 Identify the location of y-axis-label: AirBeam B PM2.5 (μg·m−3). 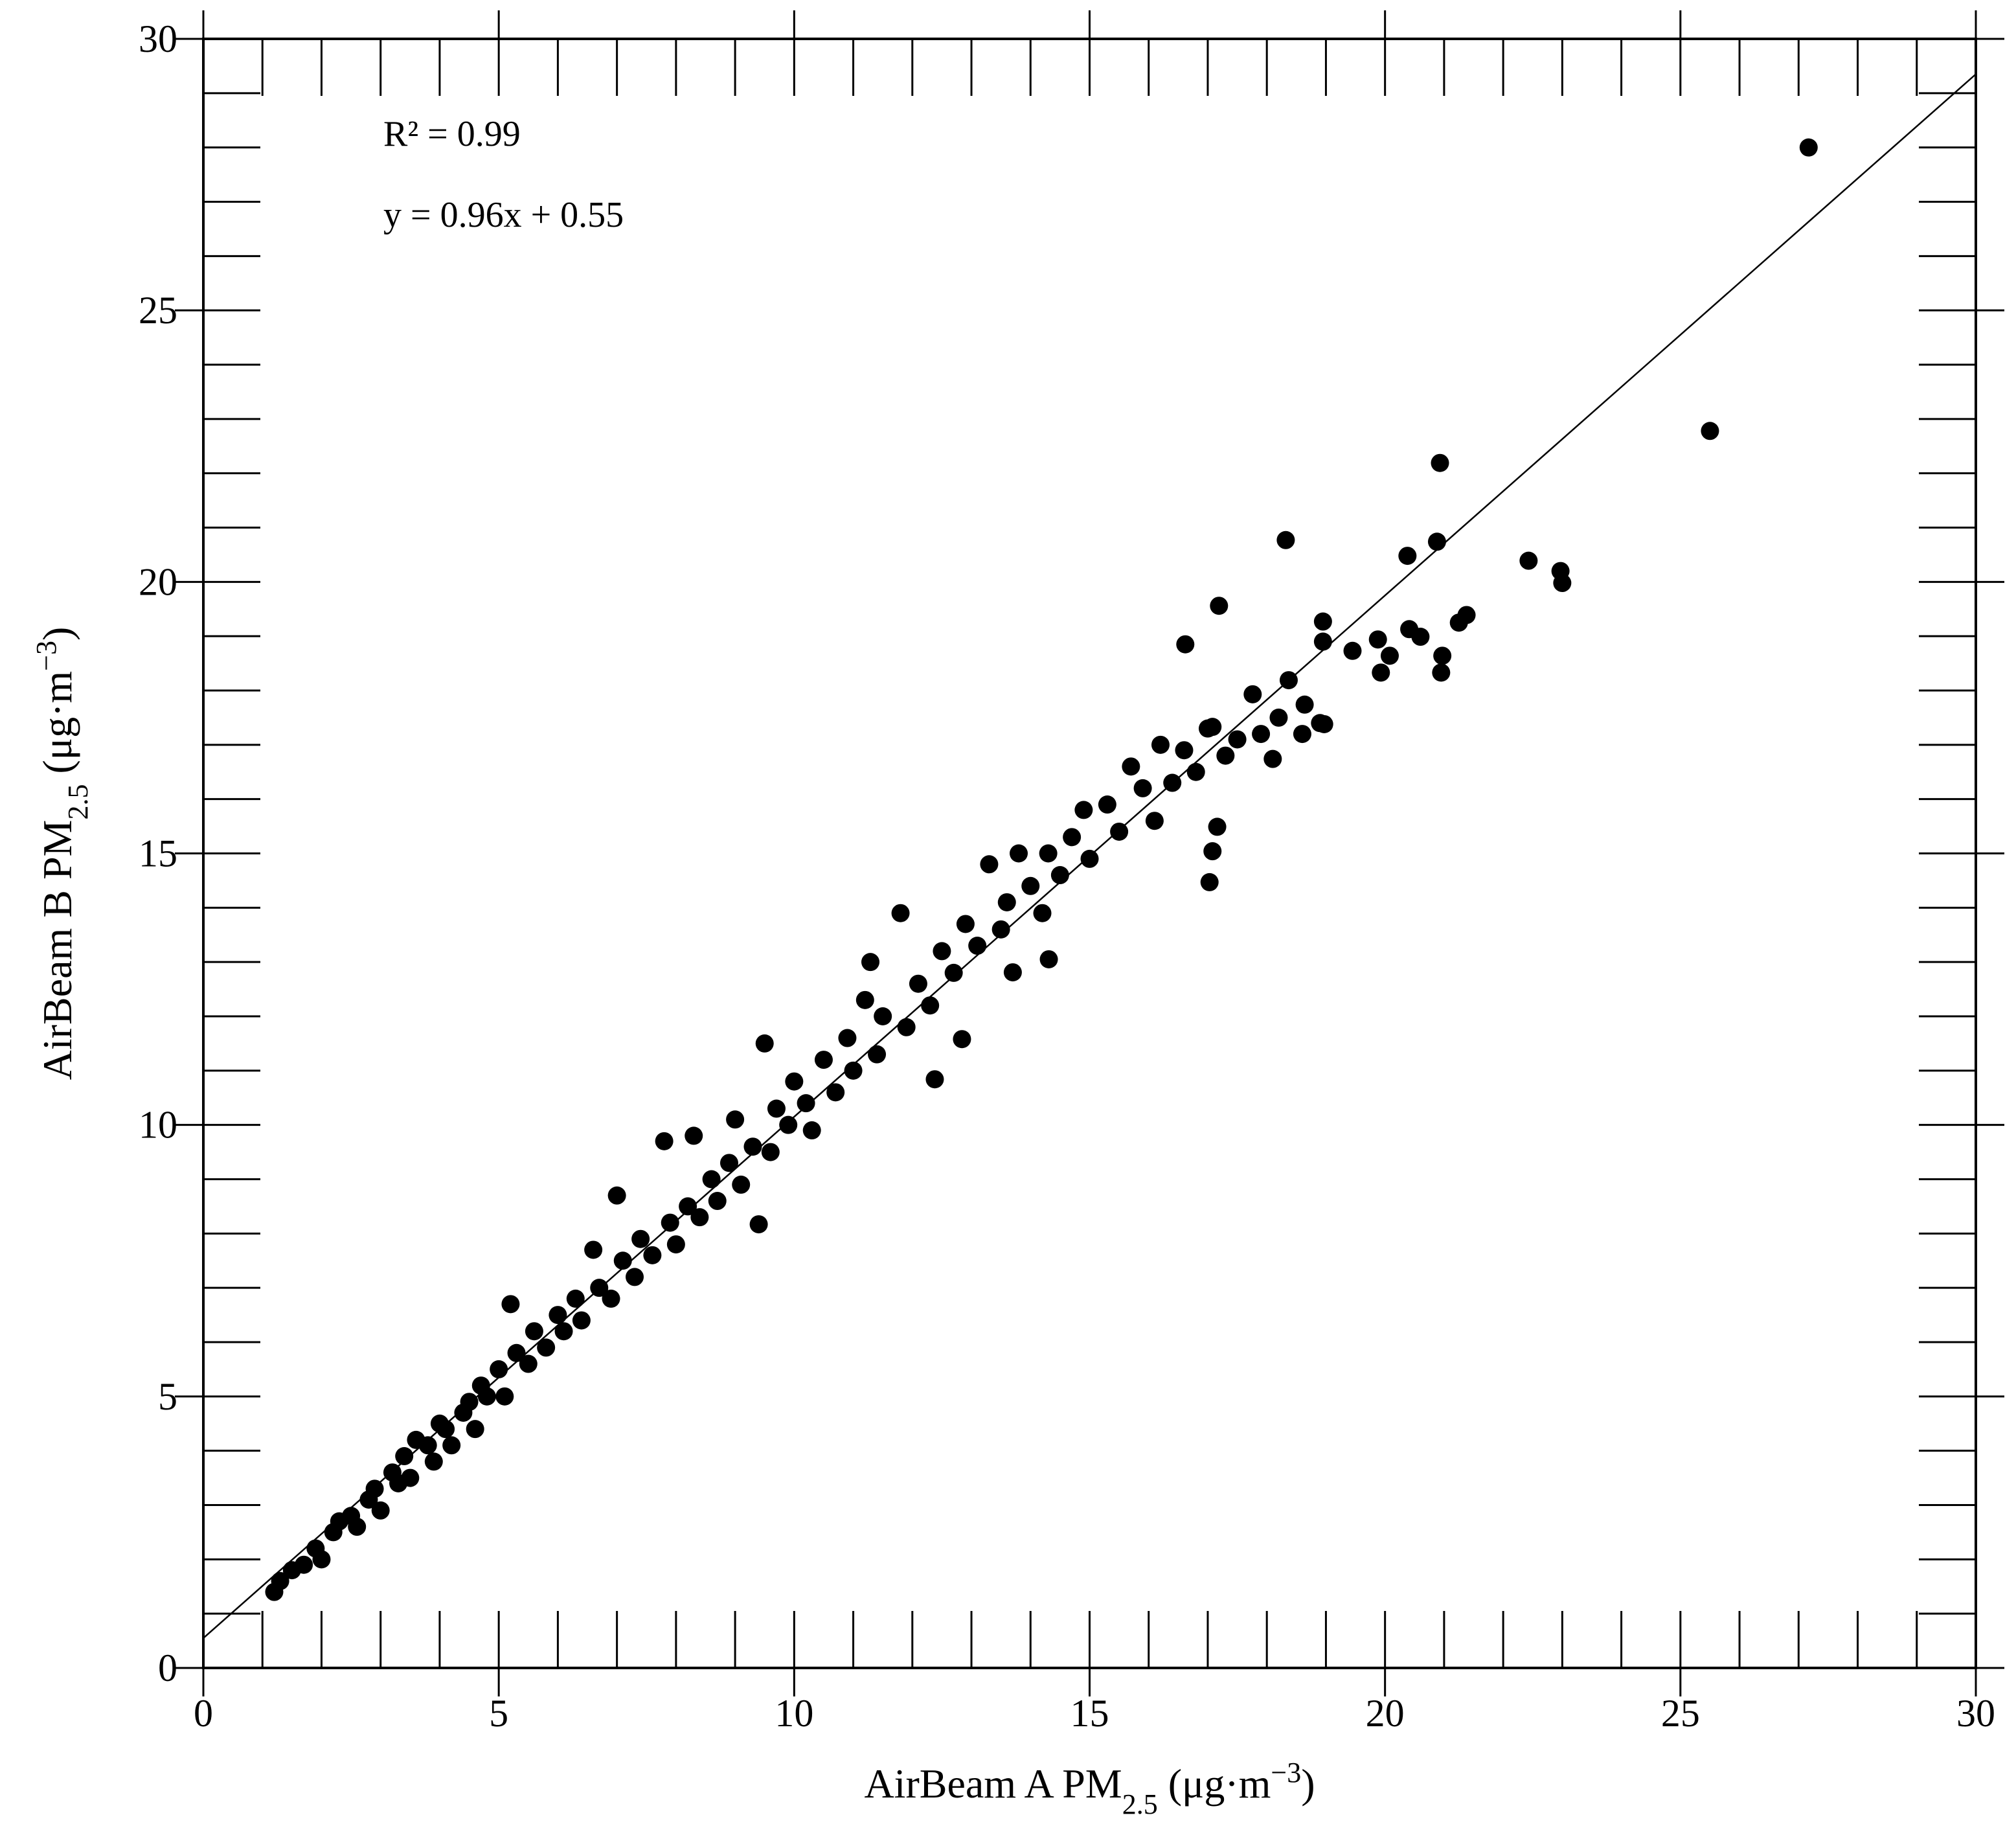
(62, 853).